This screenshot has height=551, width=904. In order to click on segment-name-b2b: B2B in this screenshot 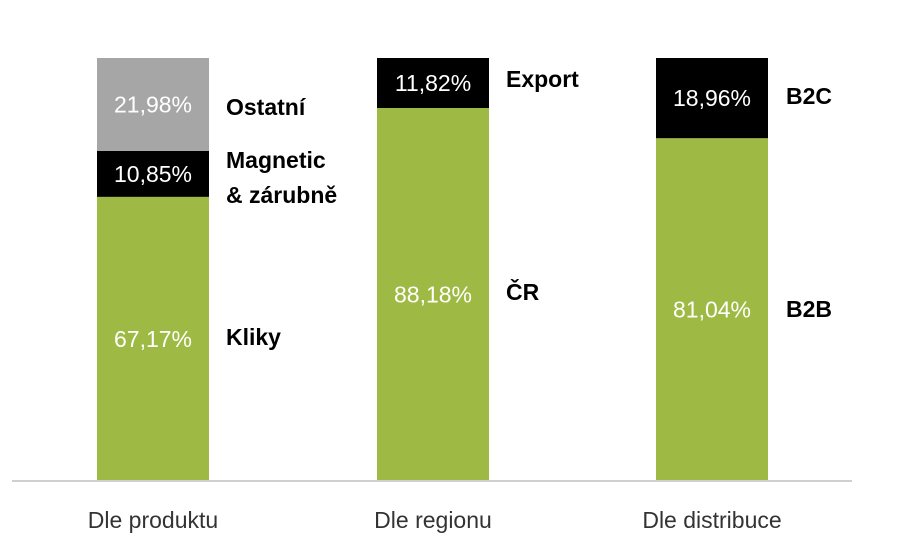, I will do `click(809, 309)`.